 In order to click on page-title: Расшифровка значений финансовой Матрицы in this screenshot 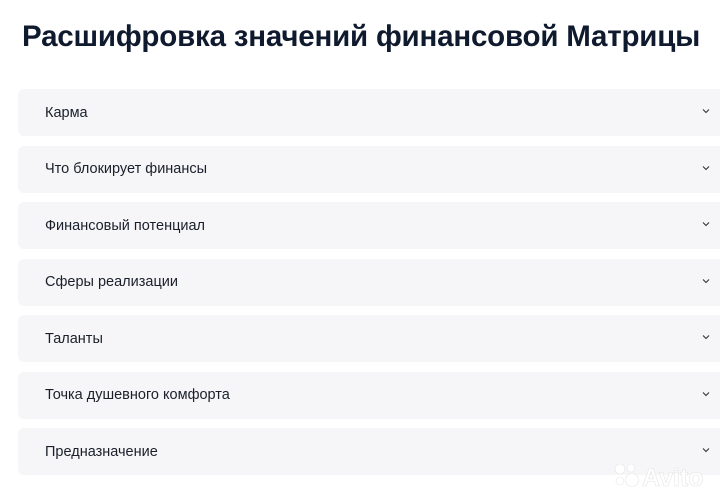, I will do `click(361, 36)`.